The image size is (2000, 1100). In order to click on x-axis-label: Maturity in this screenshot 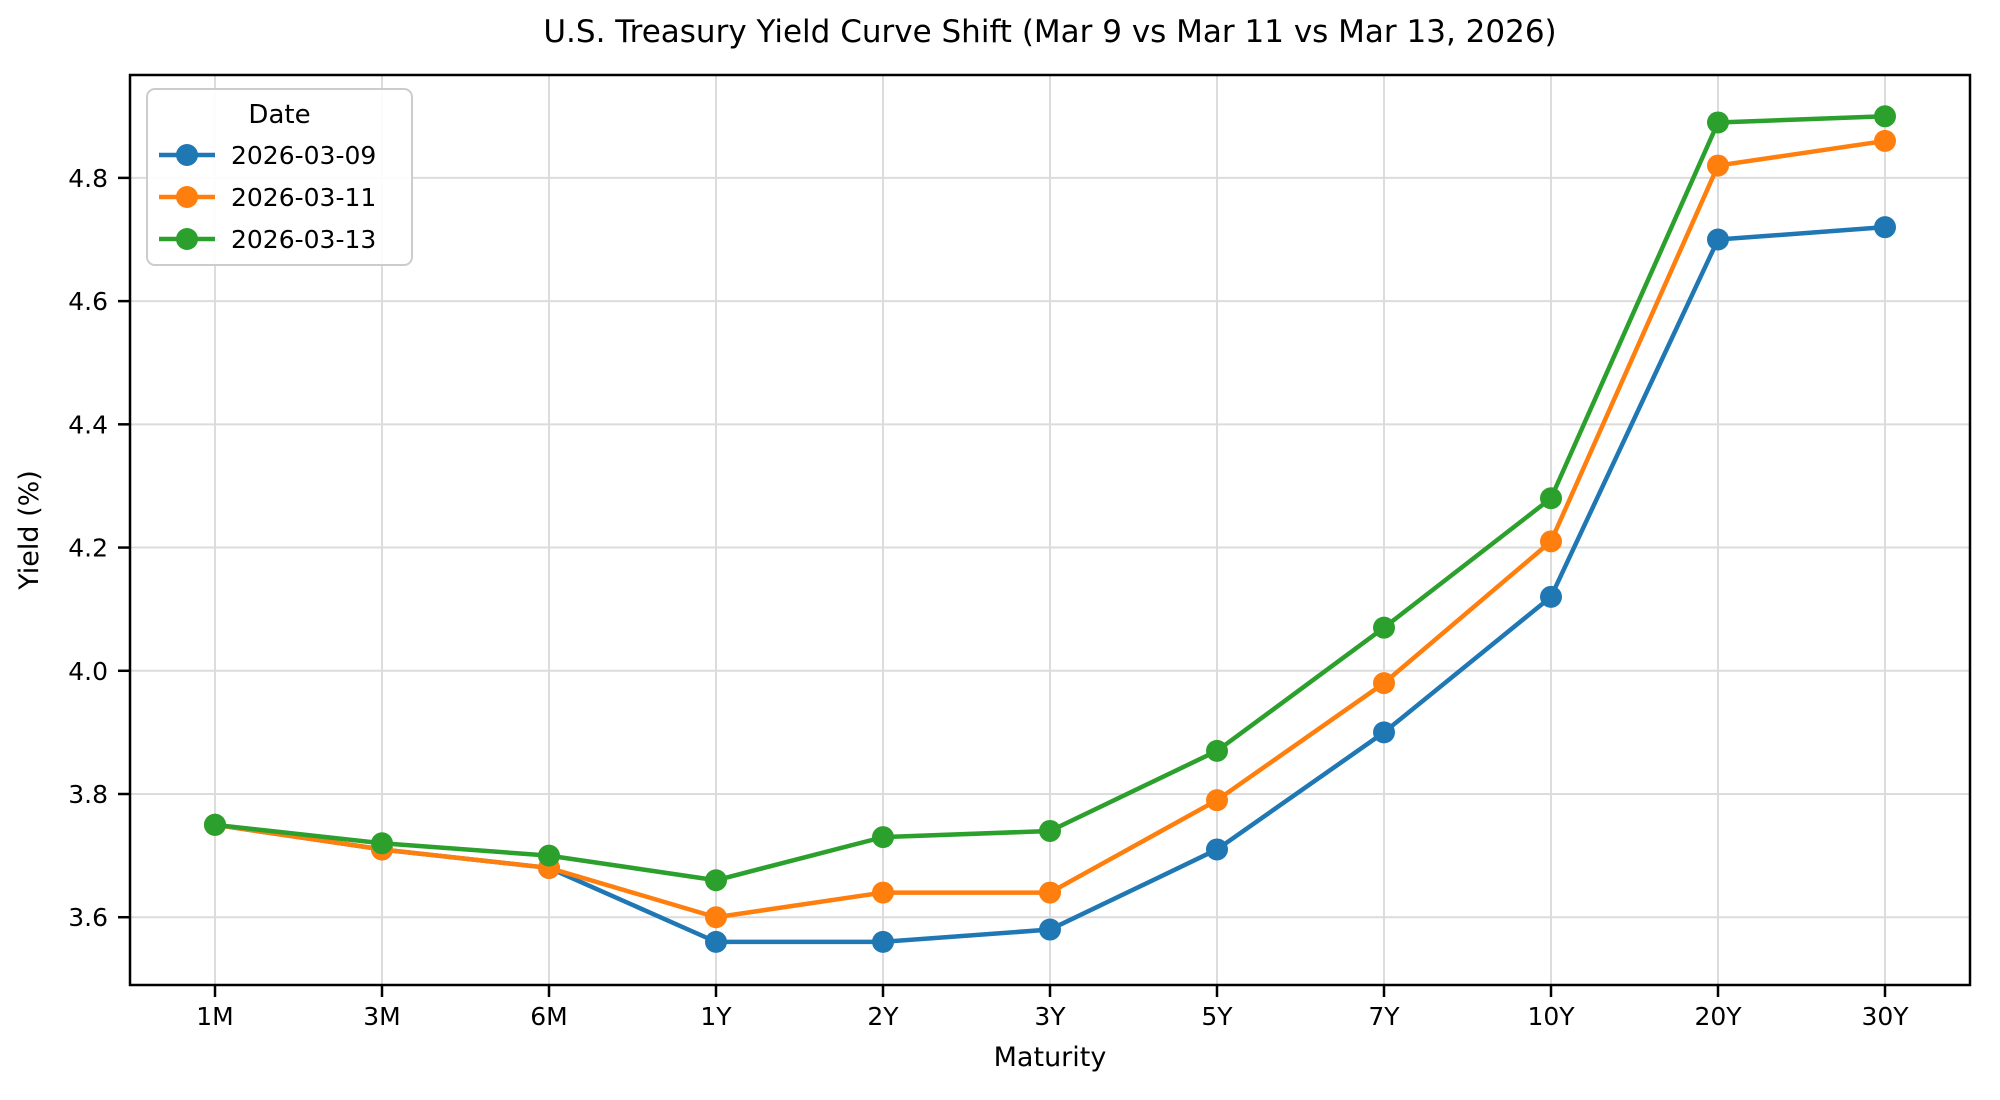, I will do `click(1050, 1057)`.